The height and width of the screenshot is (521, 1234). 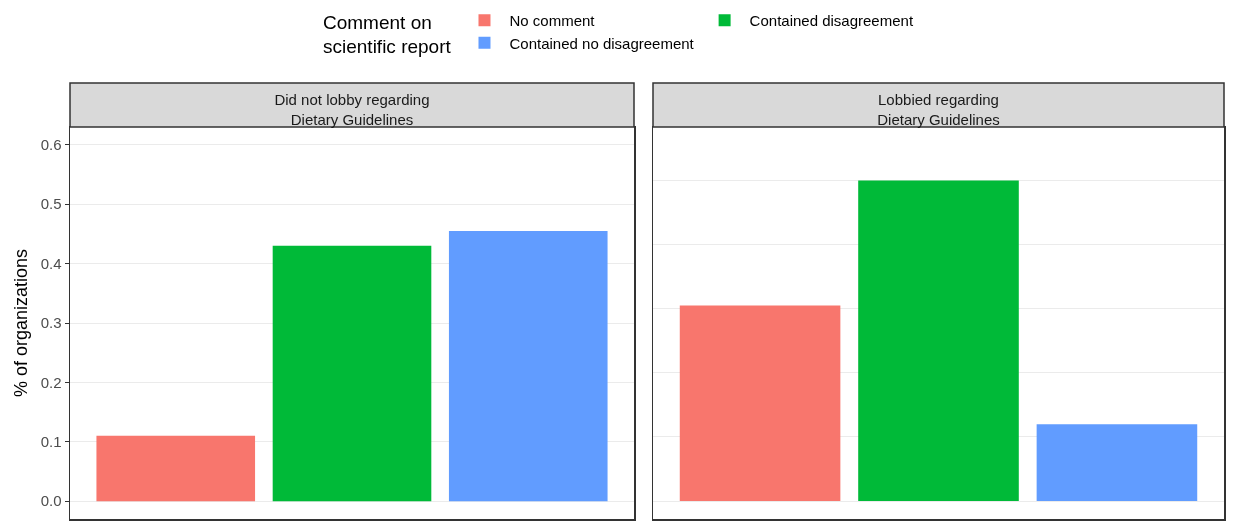 What do you see at coordinates (51, 145) in the screenshot?
I see `y-tick-label: 0.6` at bounding box center [51, 145].